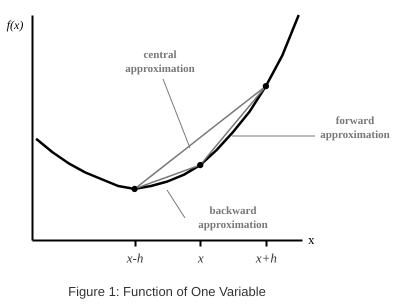  I want to click on caption: Figure 1: Function of One Variable, so click(167, 291).